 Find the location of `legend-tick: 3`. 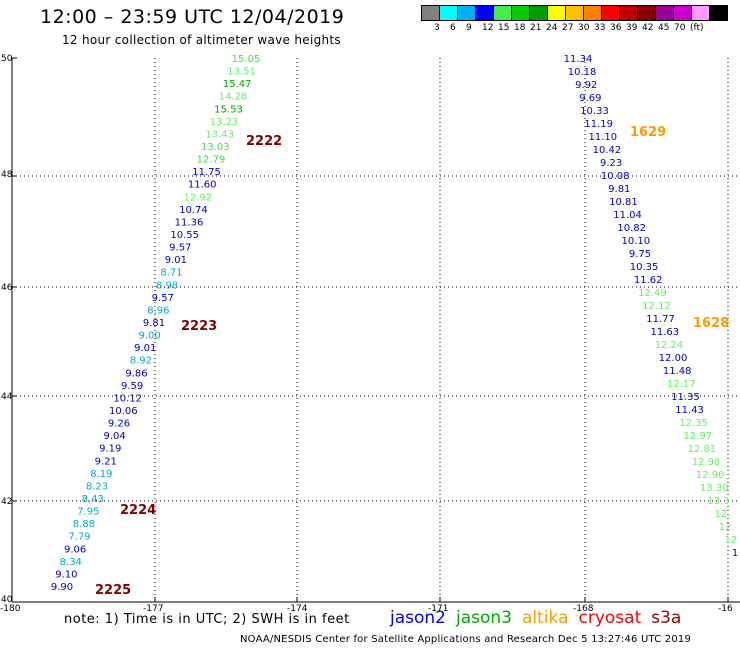

legend-tick: 3 is located at coordinates (437, 28).